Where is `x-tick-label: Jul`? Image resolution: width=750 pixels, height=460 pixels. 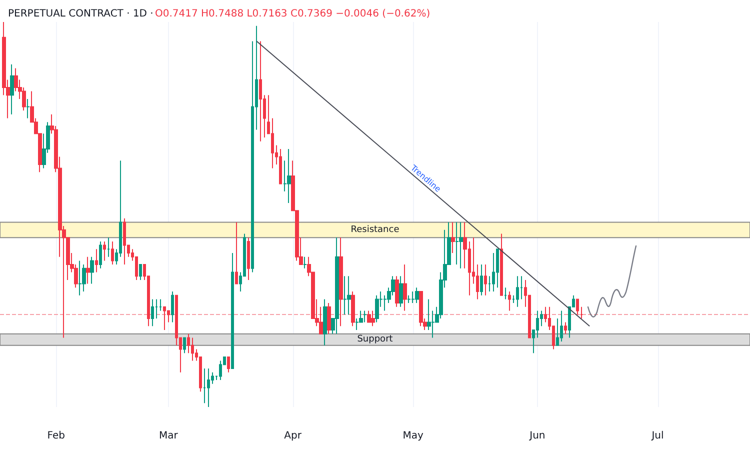
x-tick-label: Jul is located at coordinates (657, 436).